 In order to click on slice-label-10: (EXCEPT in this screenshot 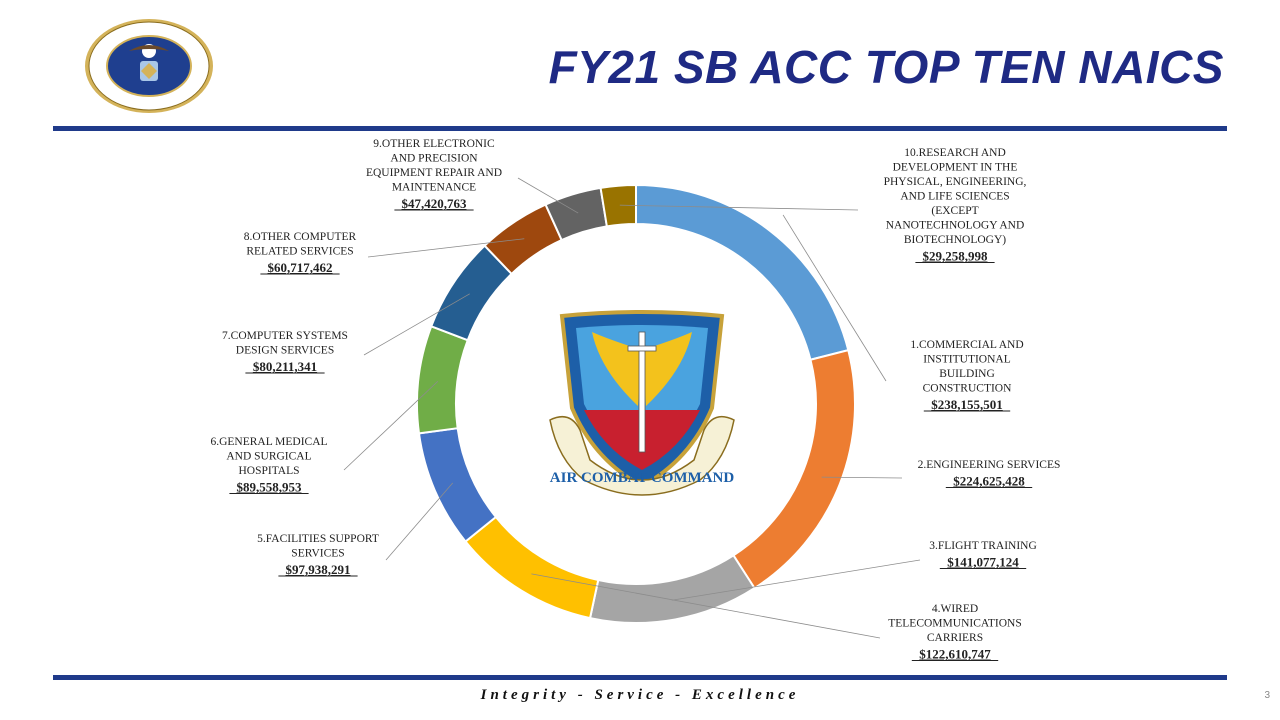, I will do `click(954, 211)`.